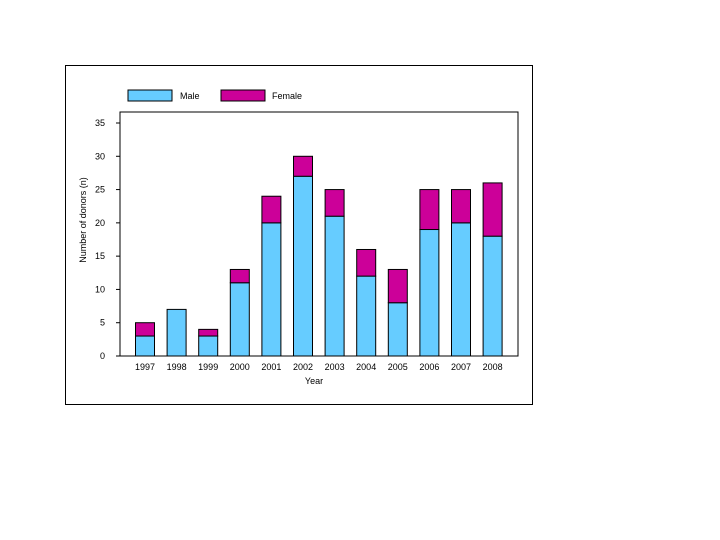 The width and height of the screenshot is (720, 540). What do you see at coordinates (303, 266) in the screenshot?
I see `bar-male-2002` at bounding box center [303, 266].